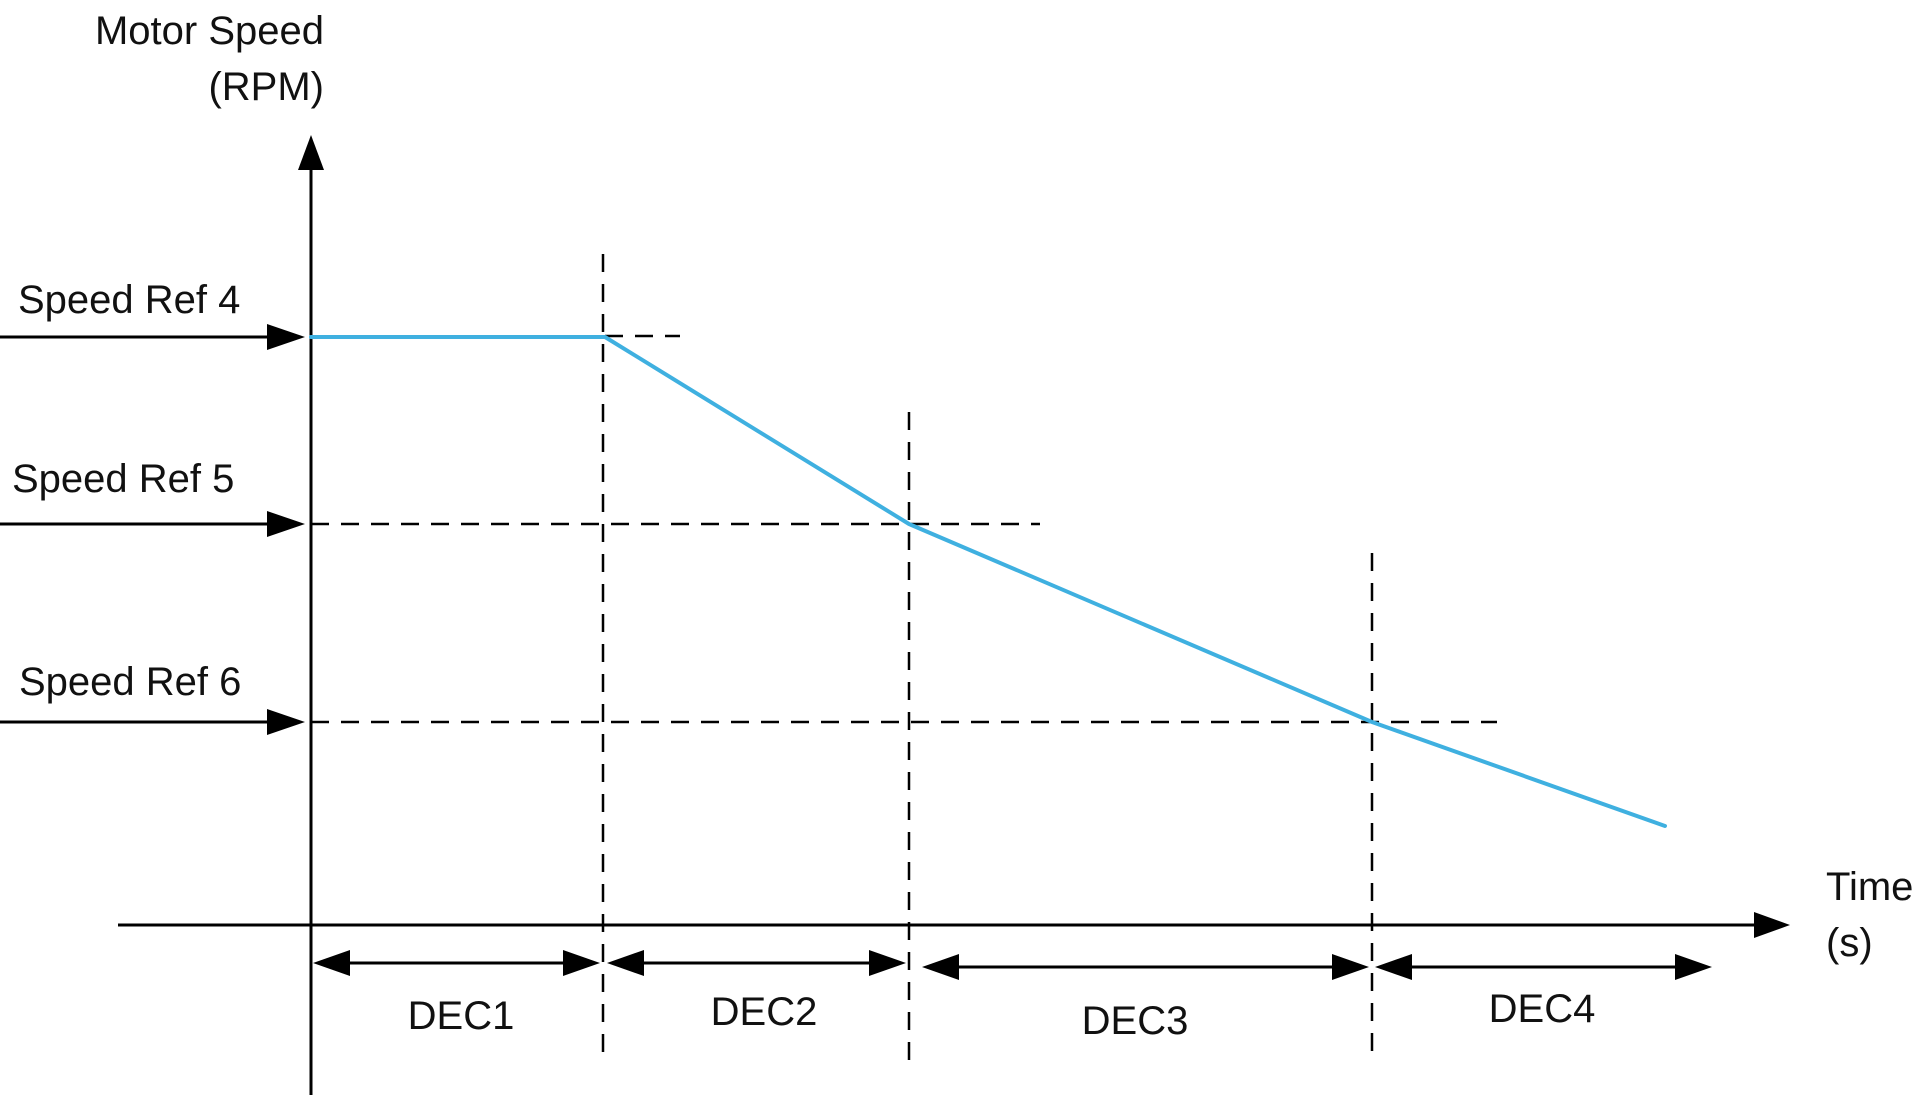  I want to click on speed-ref-6-arrowhead, so click(286, 722).